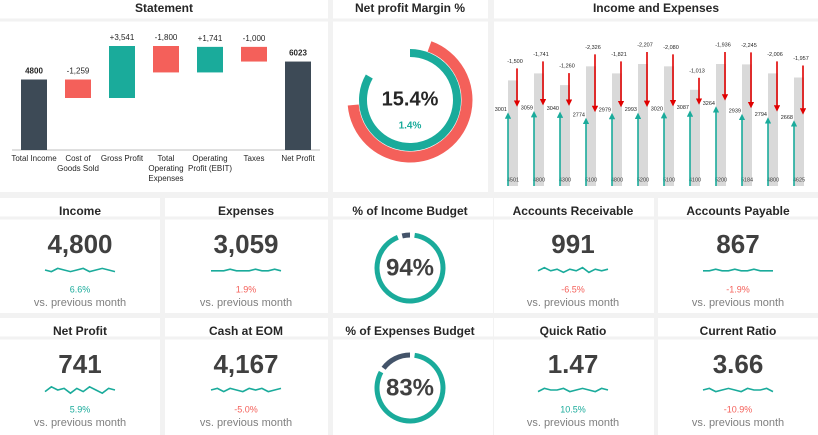  I want to click on income-label: 4501, so click(513, 180).